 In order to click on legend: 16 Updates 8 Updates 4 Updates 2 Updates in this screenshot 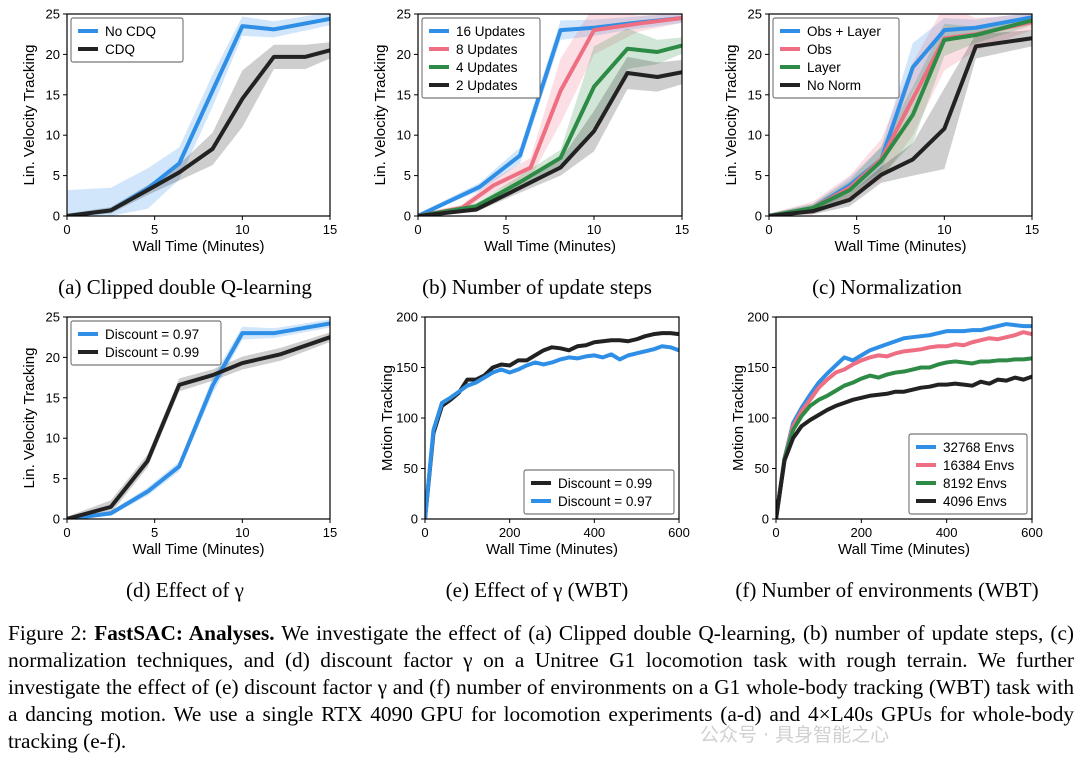, I will do `click(481, 58)`.